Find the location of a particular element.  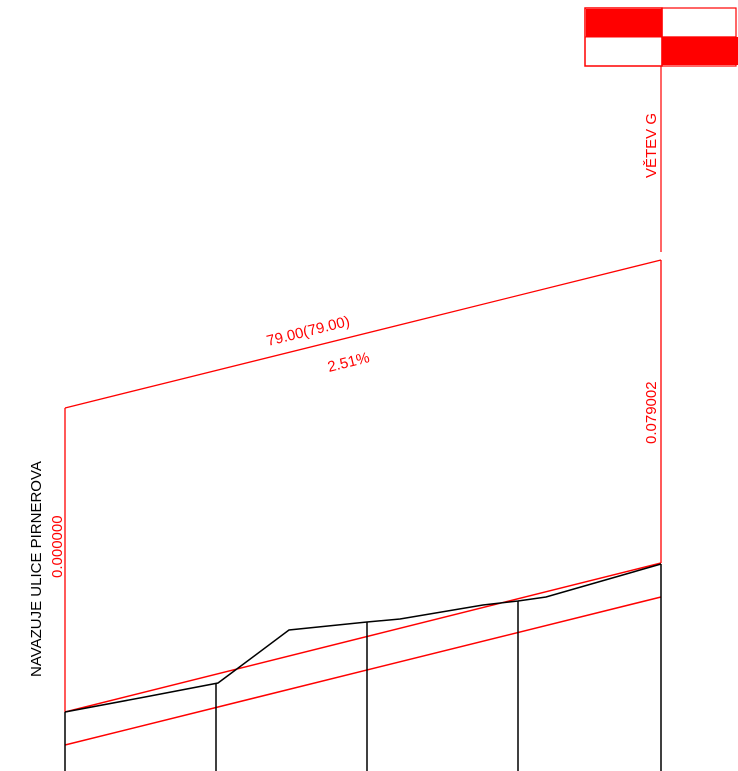

segment-length-label: 79.00(79.00) is located at coordinates (308, 331).